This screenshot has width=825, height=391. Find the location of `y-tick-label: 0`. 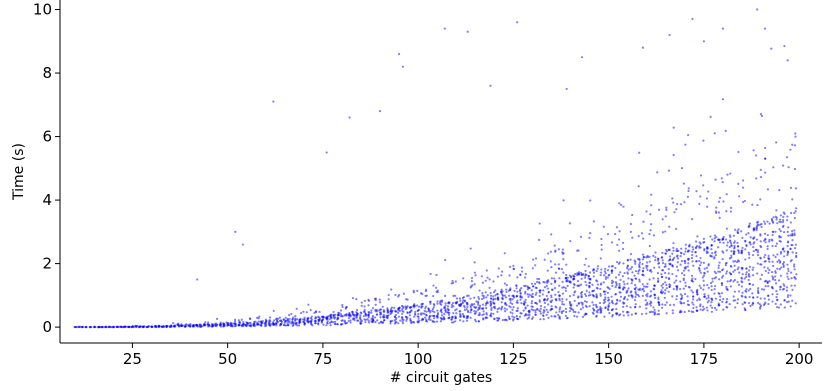

y-tick-label: 0 is located at coordinates (47, 327).